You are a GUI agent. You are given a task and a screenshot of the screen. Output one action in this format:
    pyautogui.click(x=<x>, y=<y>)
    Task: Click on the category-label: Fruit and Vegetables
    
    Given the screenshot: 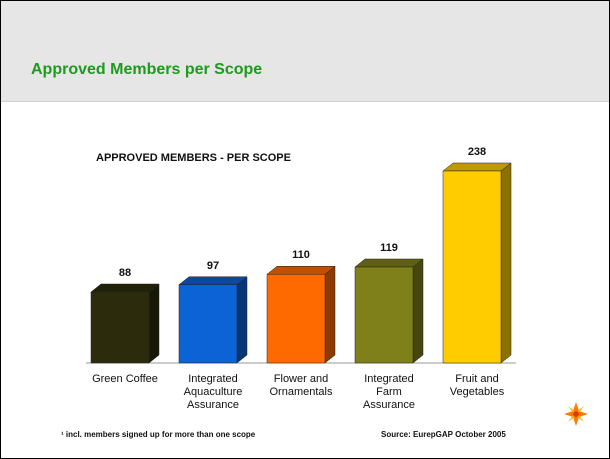 What is the action you would take?
    pyautogui.click(x=477, y=385)
    